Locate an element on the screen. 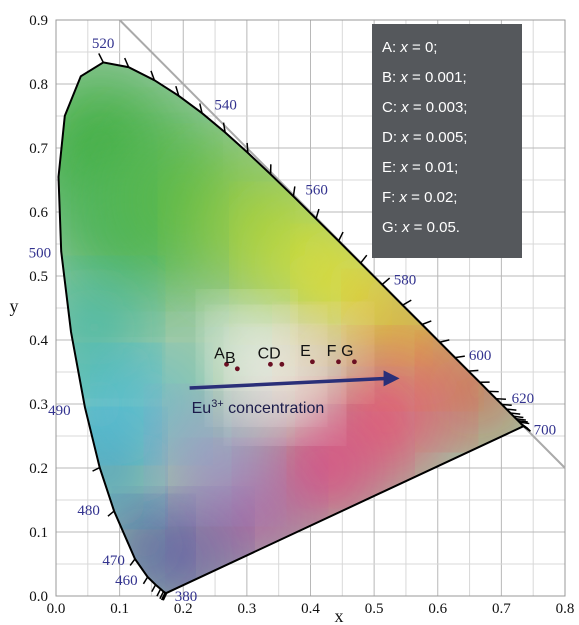 Image resolution: width=579 pixels, height=625 pixels. arrow-head is located at coordinates (391, 378).